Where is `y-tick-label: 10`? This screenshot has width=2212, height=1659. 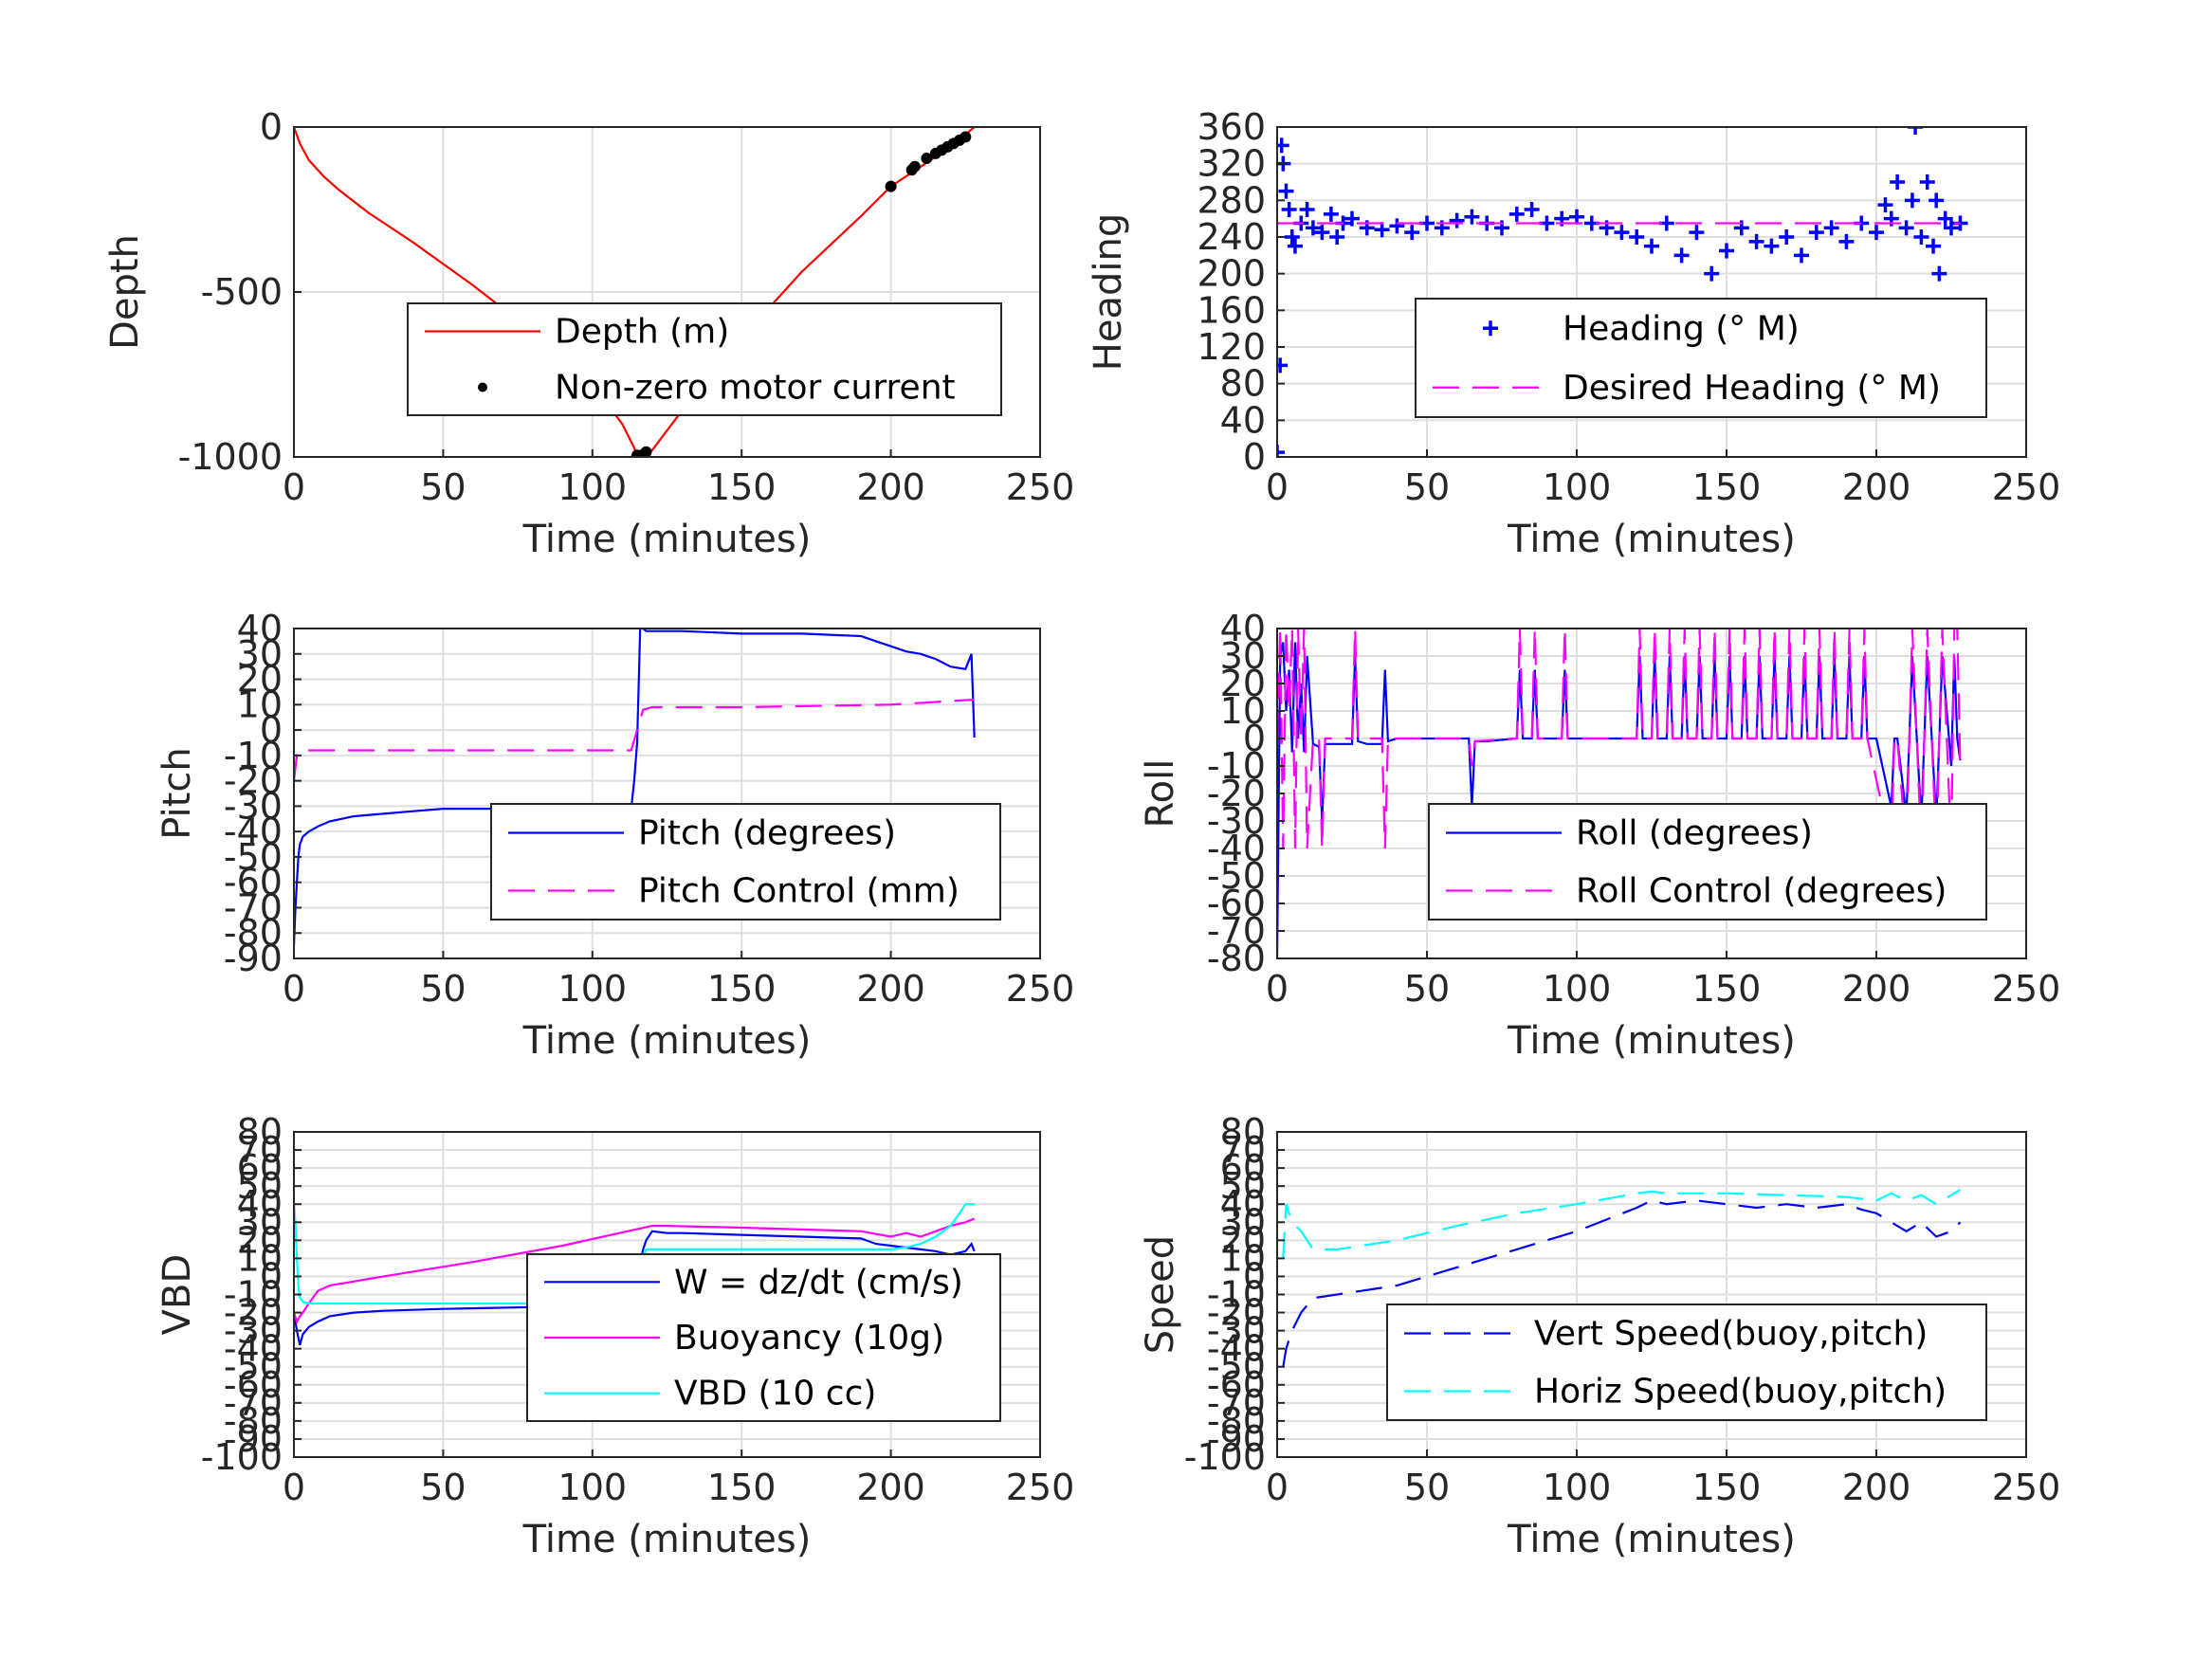
y-tick-label: 10 is located at coordinates (260, 1258).